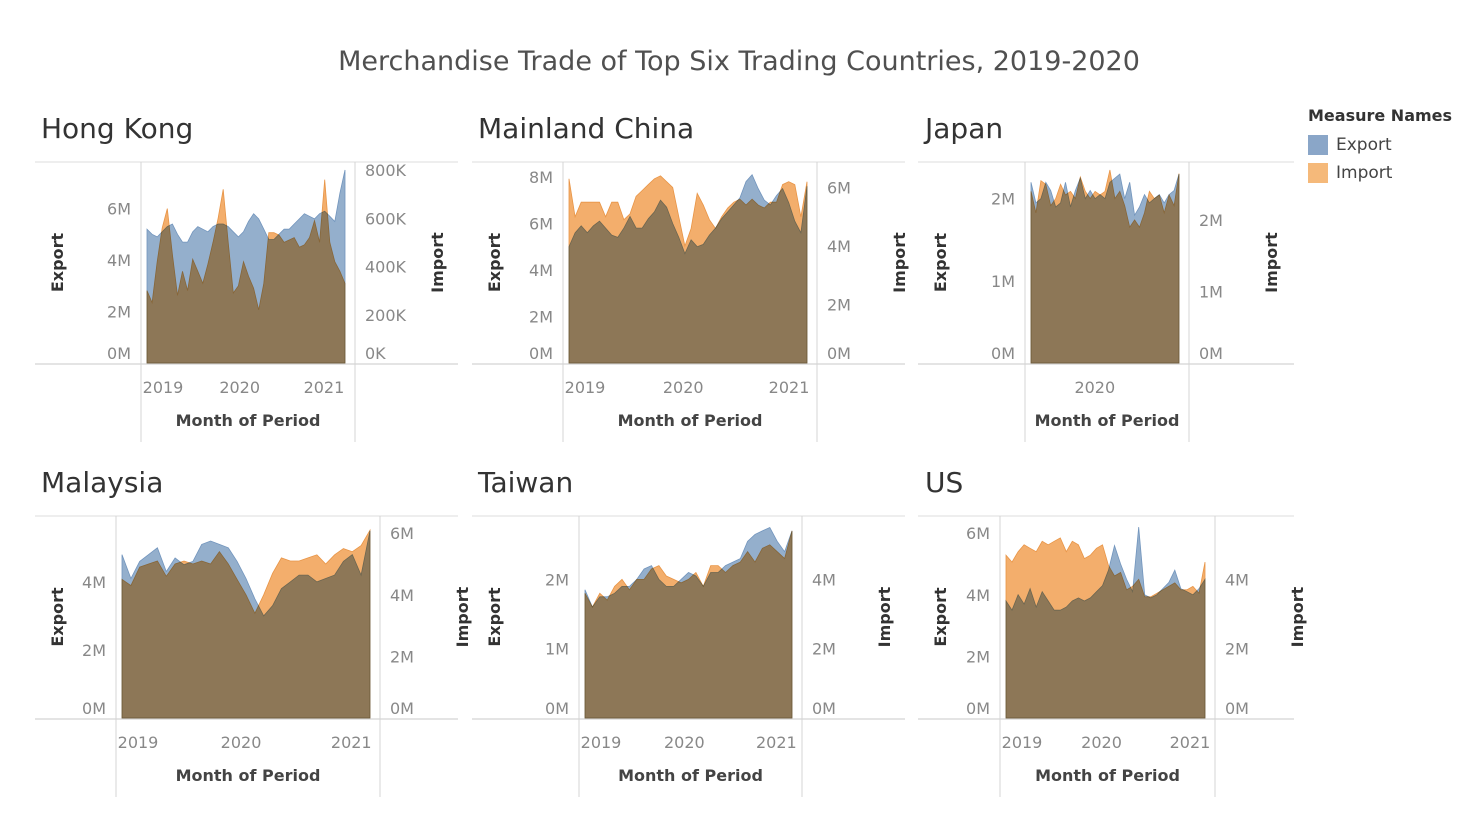 Image resolution: width=1478 pixels, height=834 pixels. What do you see at coordinates (1105, 266) in the screenshot?
I see `area-import-japan` at bounding box center [1105, 266].